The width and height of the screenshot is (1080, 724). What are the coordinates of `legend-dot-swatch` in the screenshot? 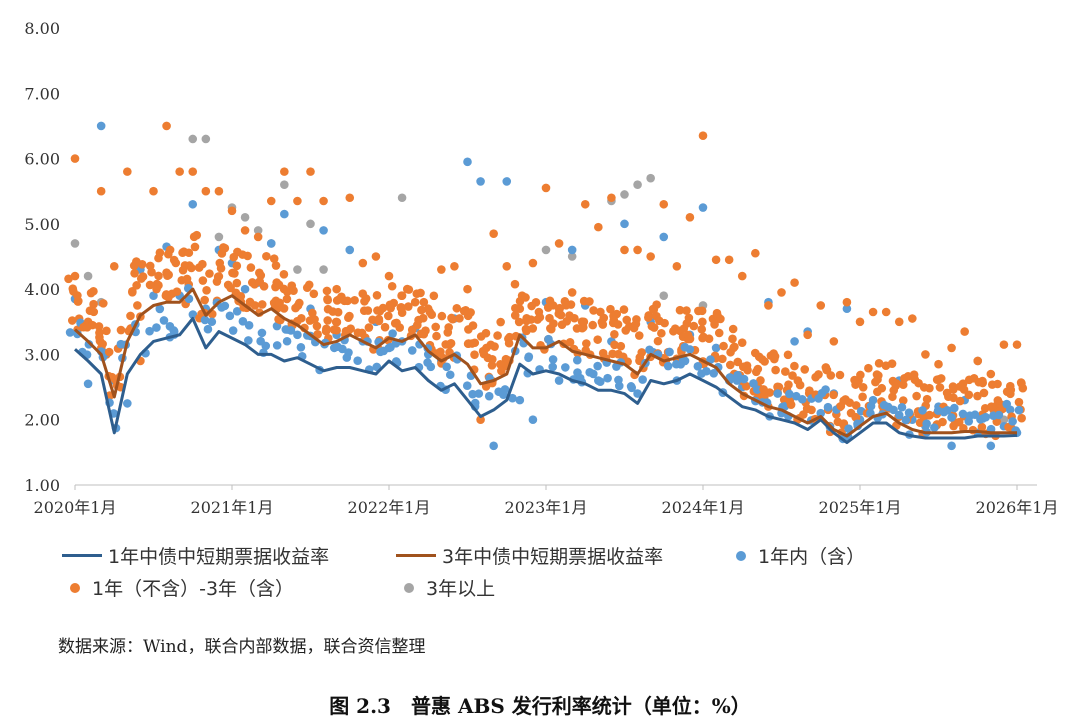 It's located at (75, 587).